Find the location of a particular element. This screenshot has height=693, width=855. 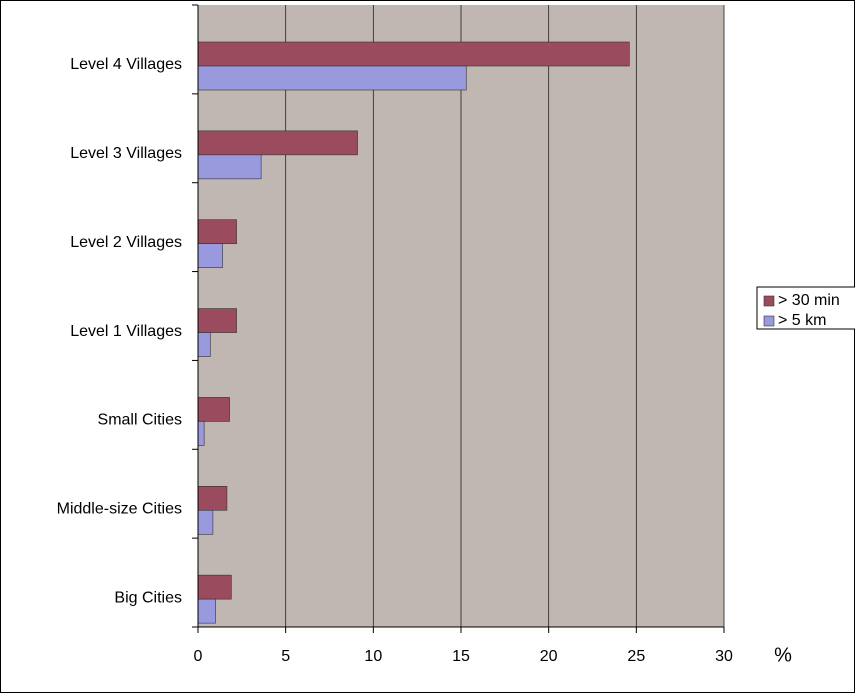

x-tick-label: 15 is located at coordinates (461, 656).